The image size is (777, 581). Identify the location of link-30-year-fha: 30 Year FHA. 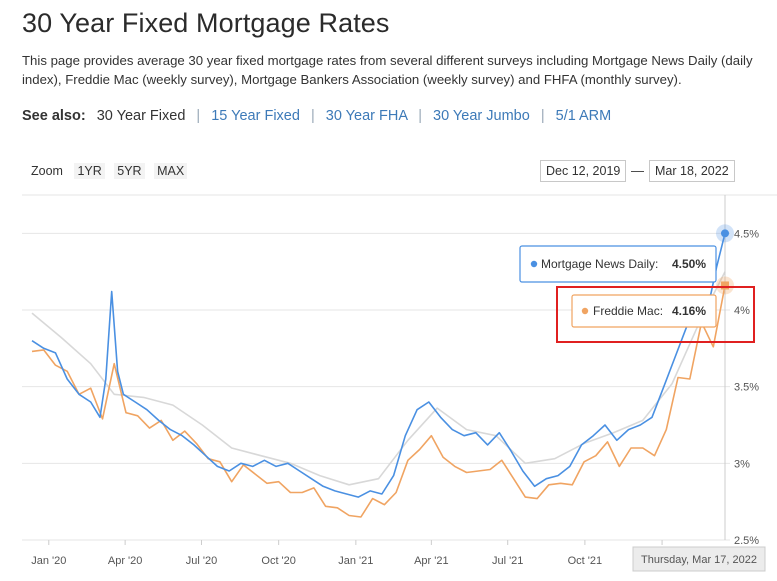
(366, 116).